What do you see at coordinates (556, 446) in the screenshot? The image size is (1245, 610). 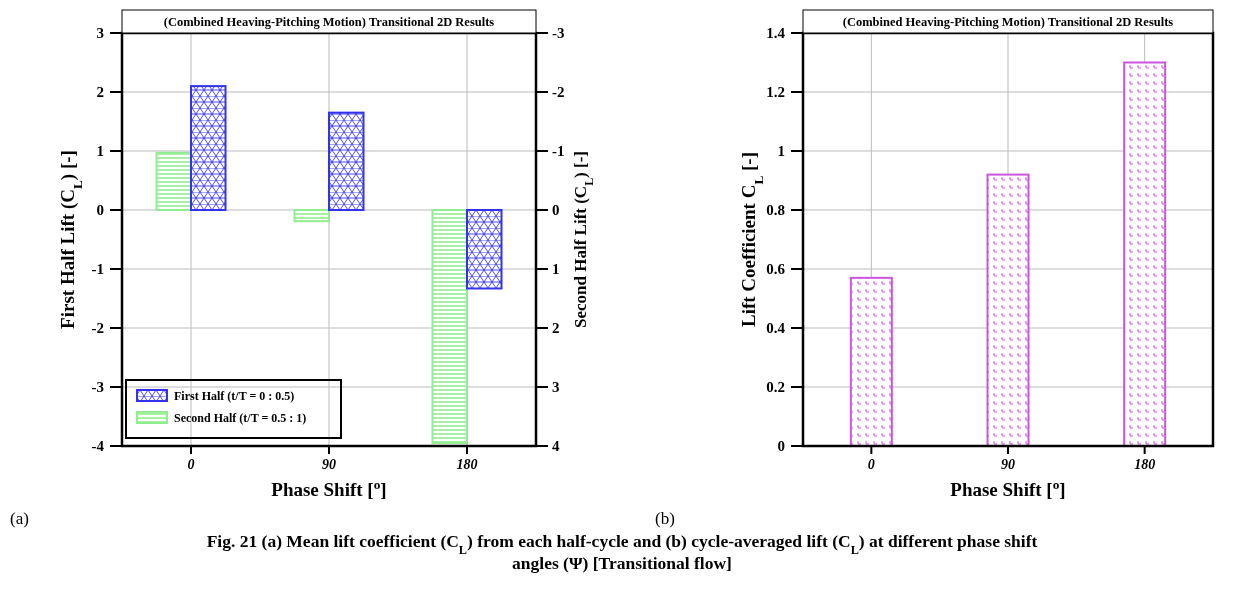 I see `y2-tick-label: 4` at bounding box center [556, 446].